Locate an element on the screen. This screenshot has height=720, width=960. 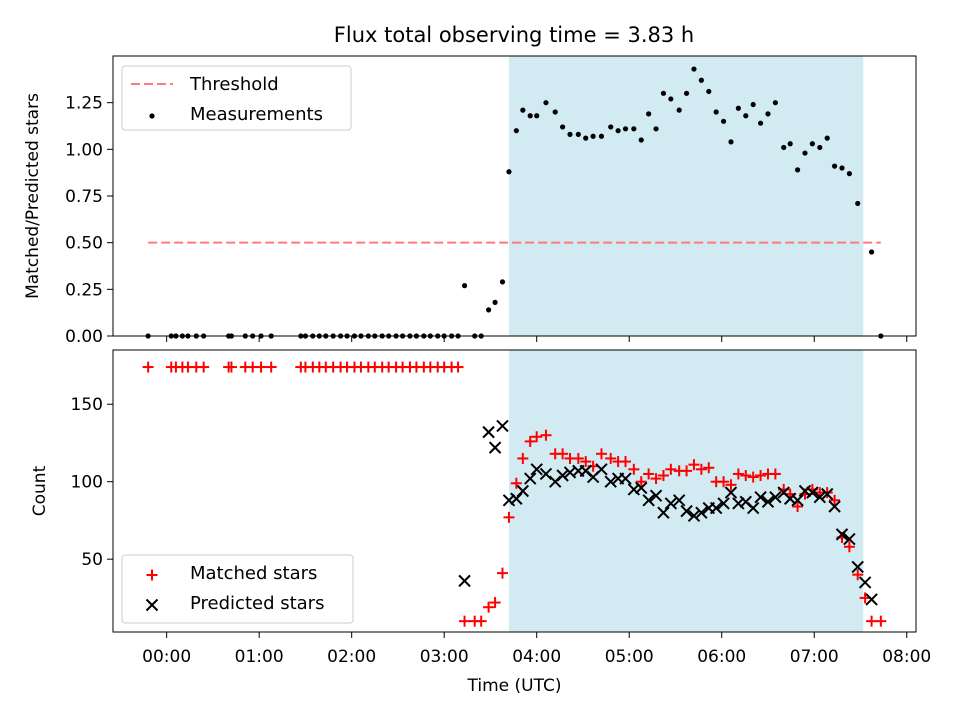
top-observing-interval-shade is located at coordinates (686, 196).